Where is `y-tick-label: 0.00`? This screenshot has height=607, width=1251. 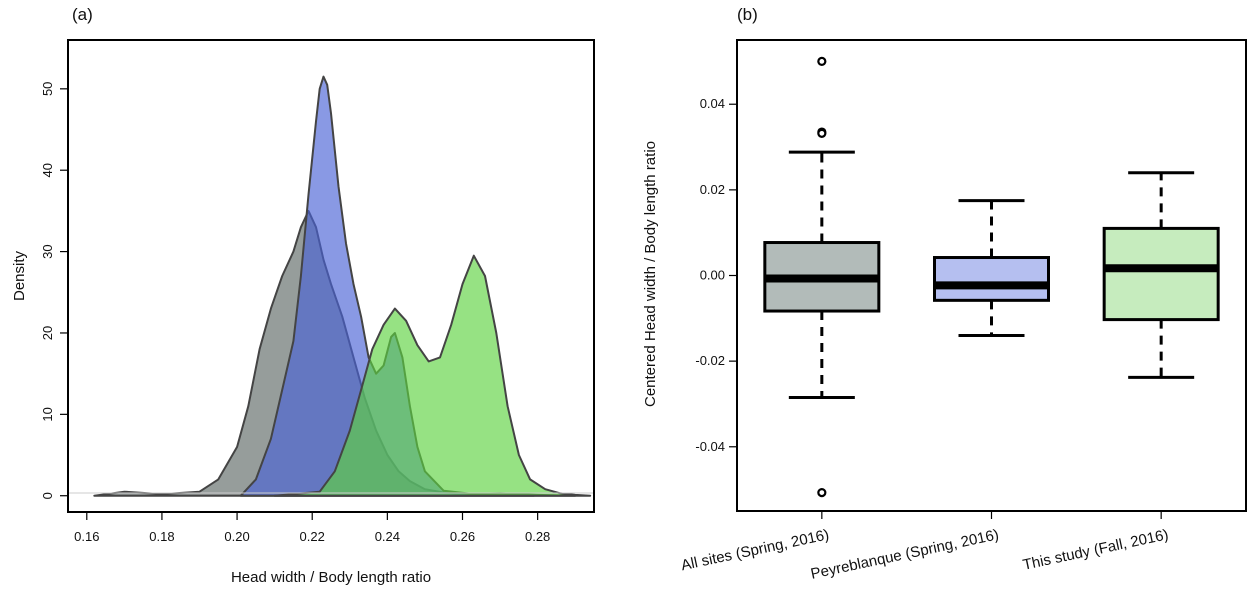 y-tick-label: 0.00 is located at coordinates (712, 275).